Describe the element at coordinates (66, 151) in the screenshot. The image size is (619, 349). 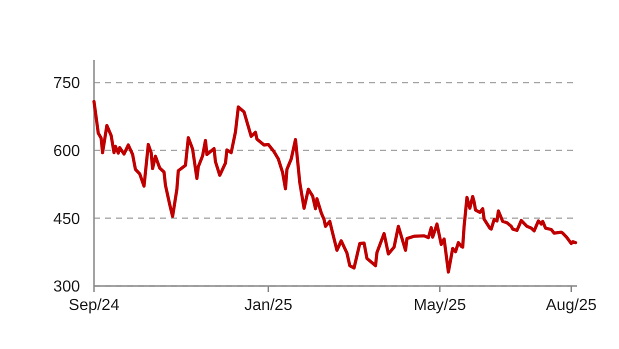
I see `y-tick-label: 600` at that location.